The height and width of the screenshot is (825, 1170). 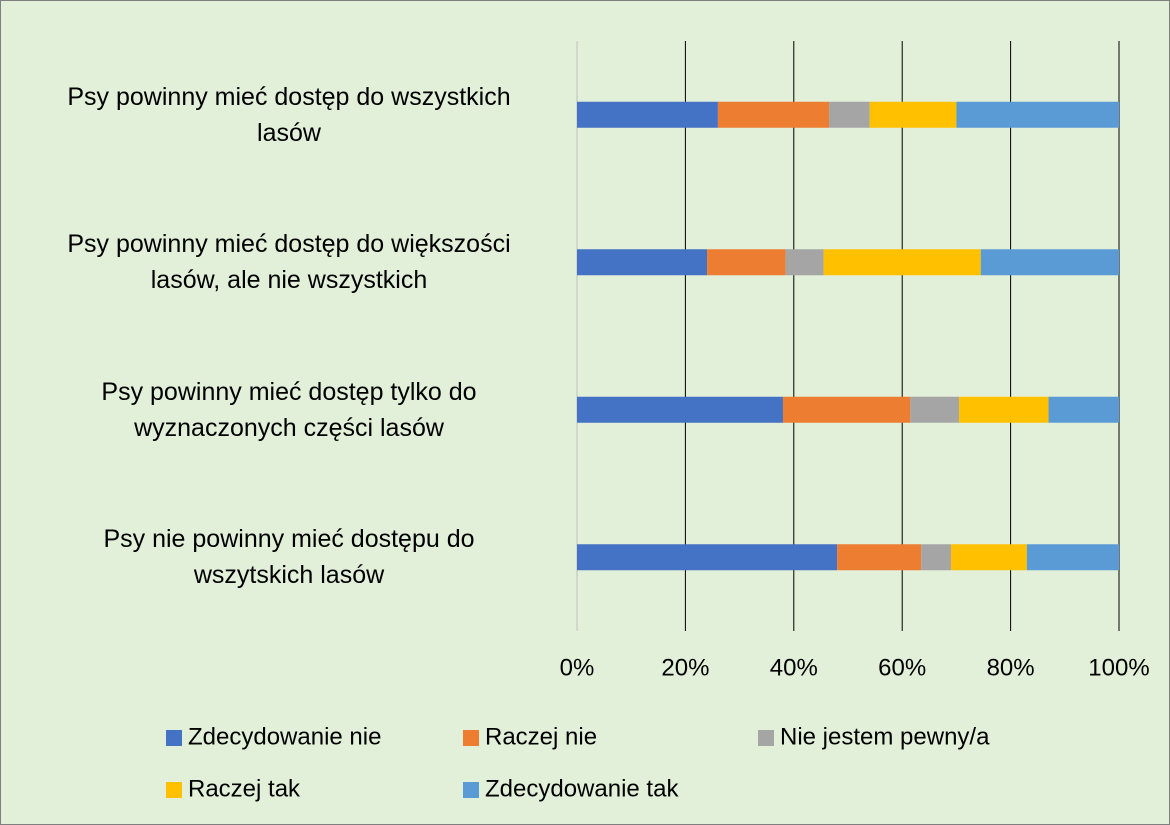 What do you see at coordinates (902, 667) in the screenshot?
I see `x-tick-label: 60%` at bounding box center [902, 667].